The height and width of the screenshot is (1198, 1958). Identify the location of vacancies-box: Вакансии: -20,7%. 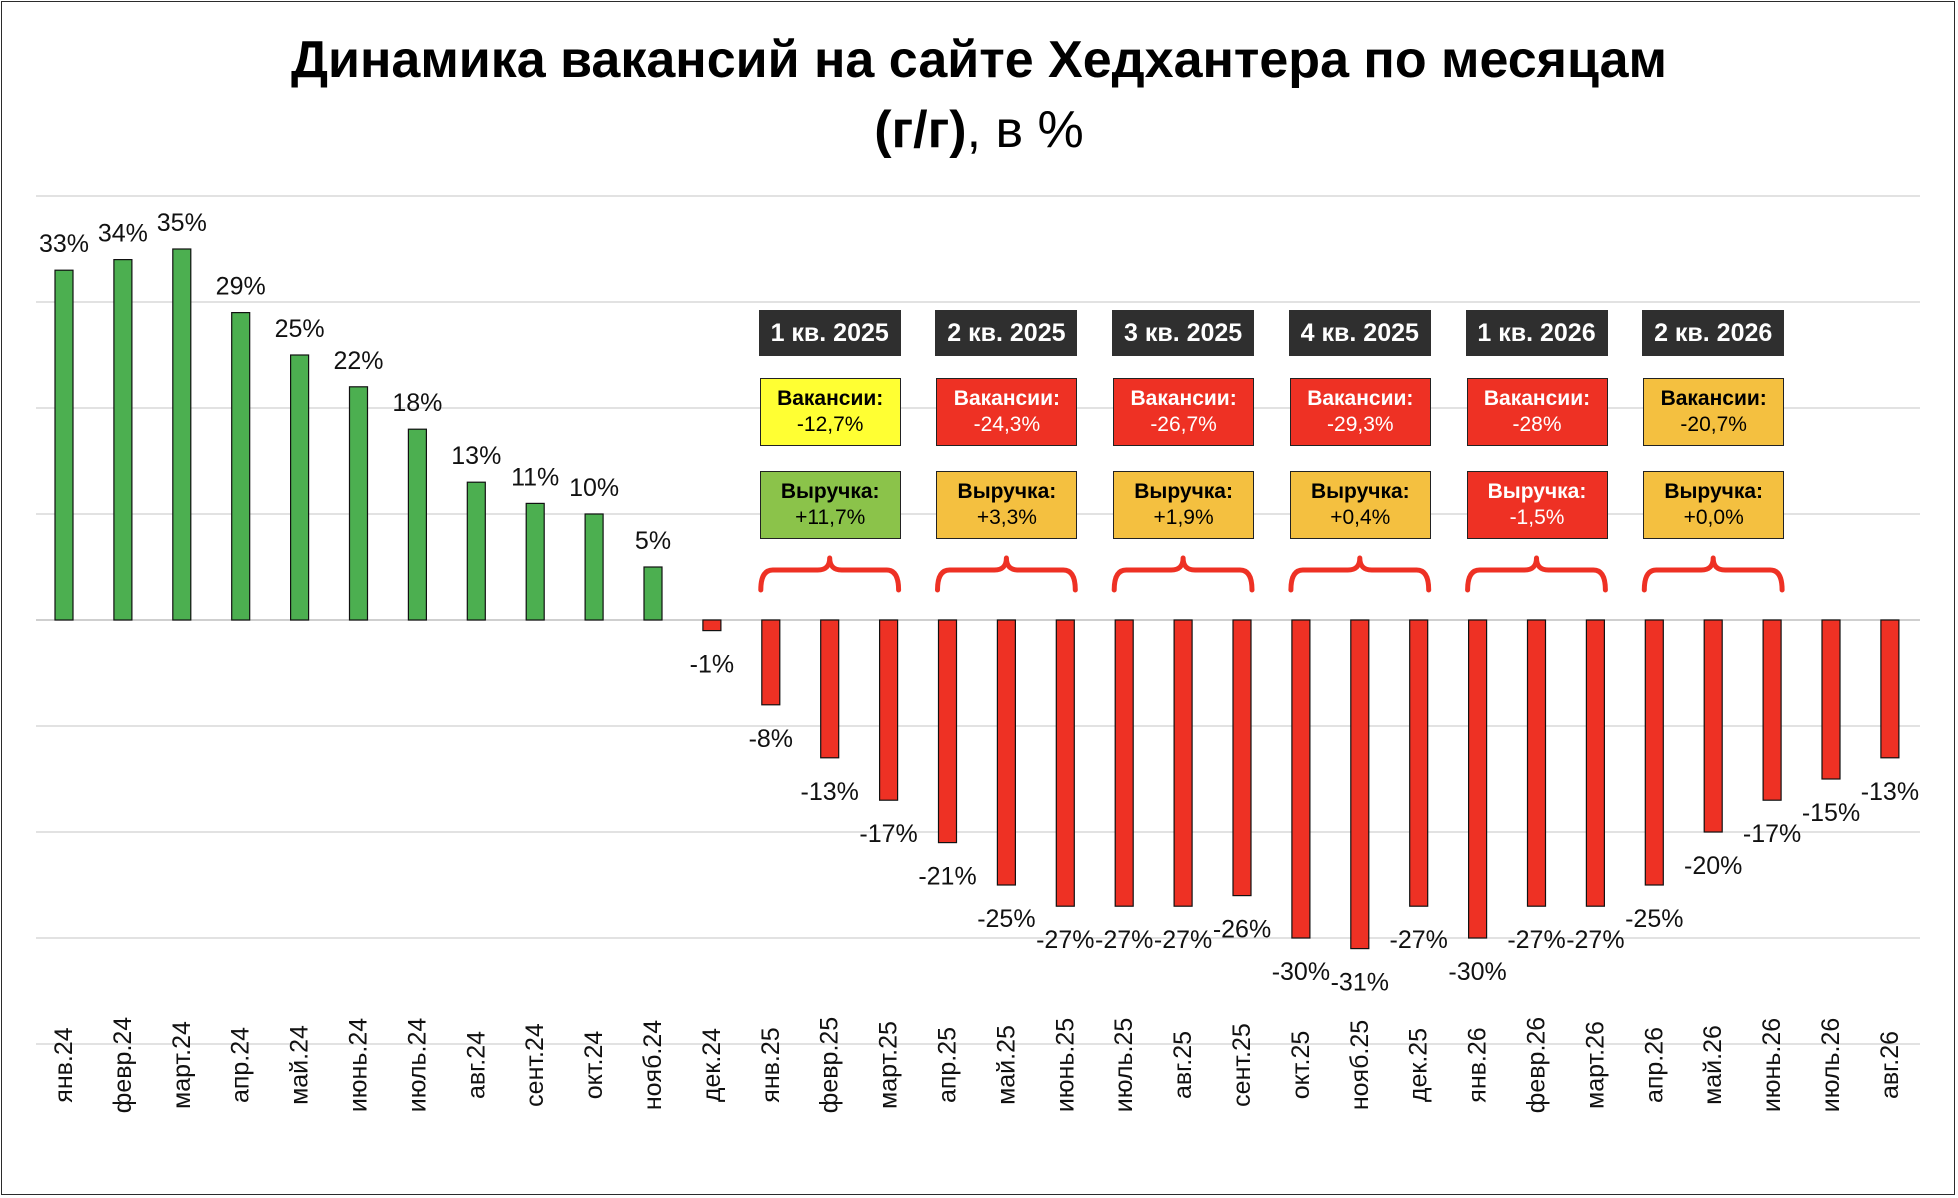
(1714, 412).